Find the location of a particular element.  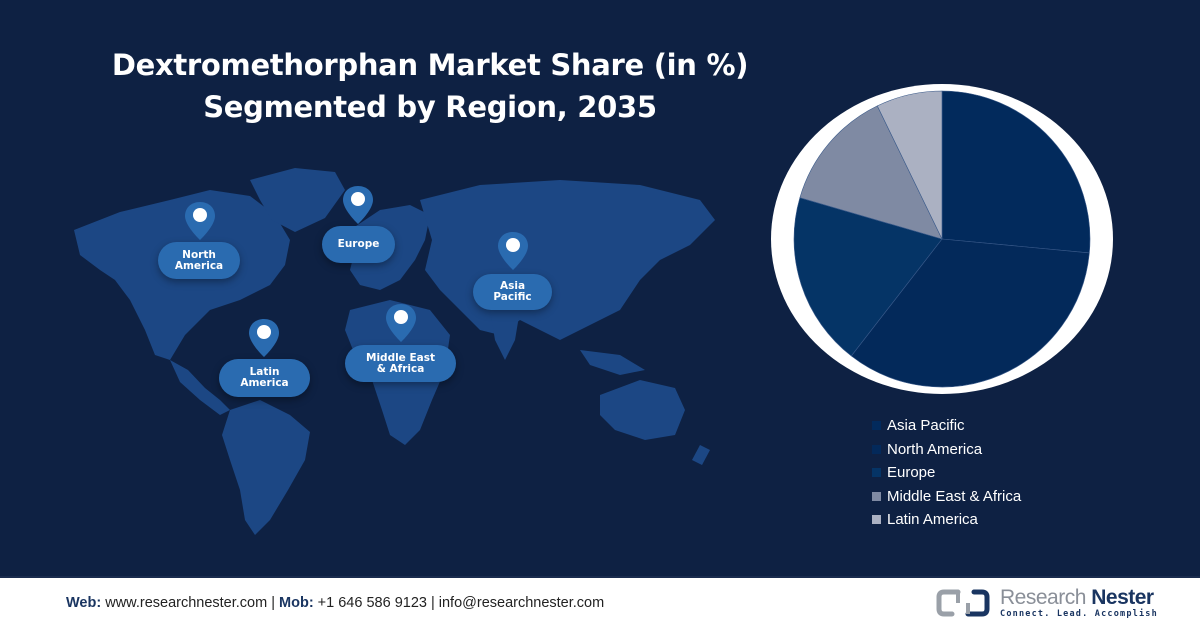

pie-slice-europe is located at coordinates (868, 277).